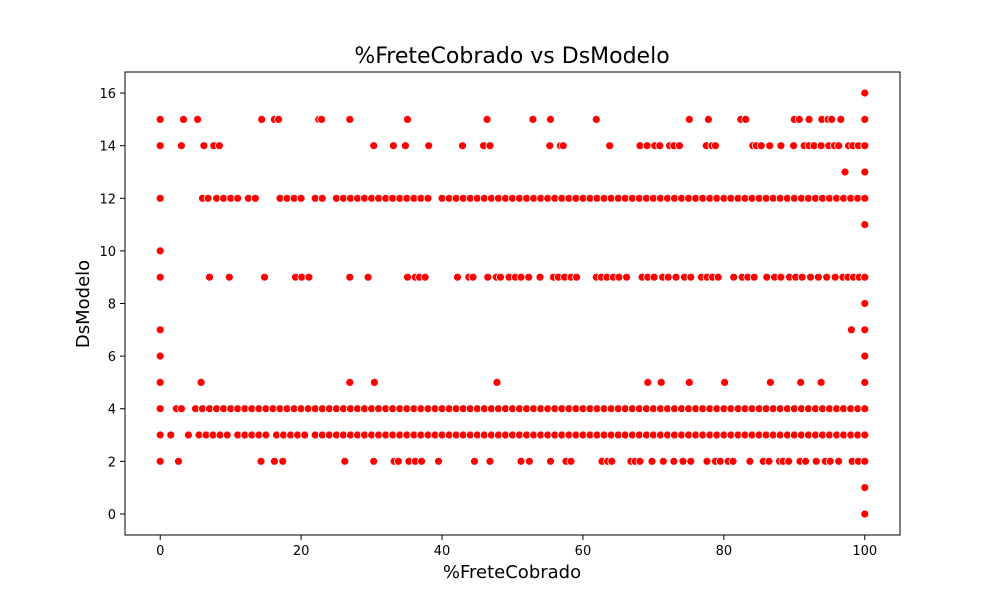 The height and width of the screenshot is (600, 1000). I want to click on y-tick-label: 6, so click(112, 357).